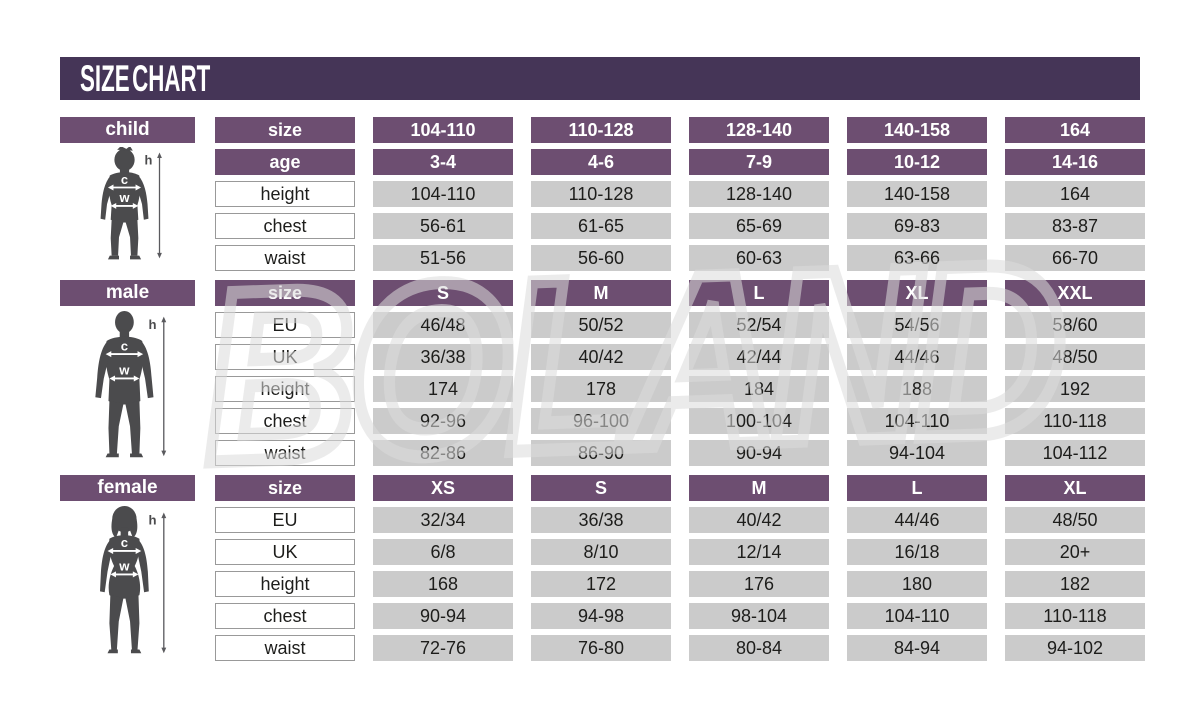  I want to click on female-size-cell-3: L, so click(917, 488).